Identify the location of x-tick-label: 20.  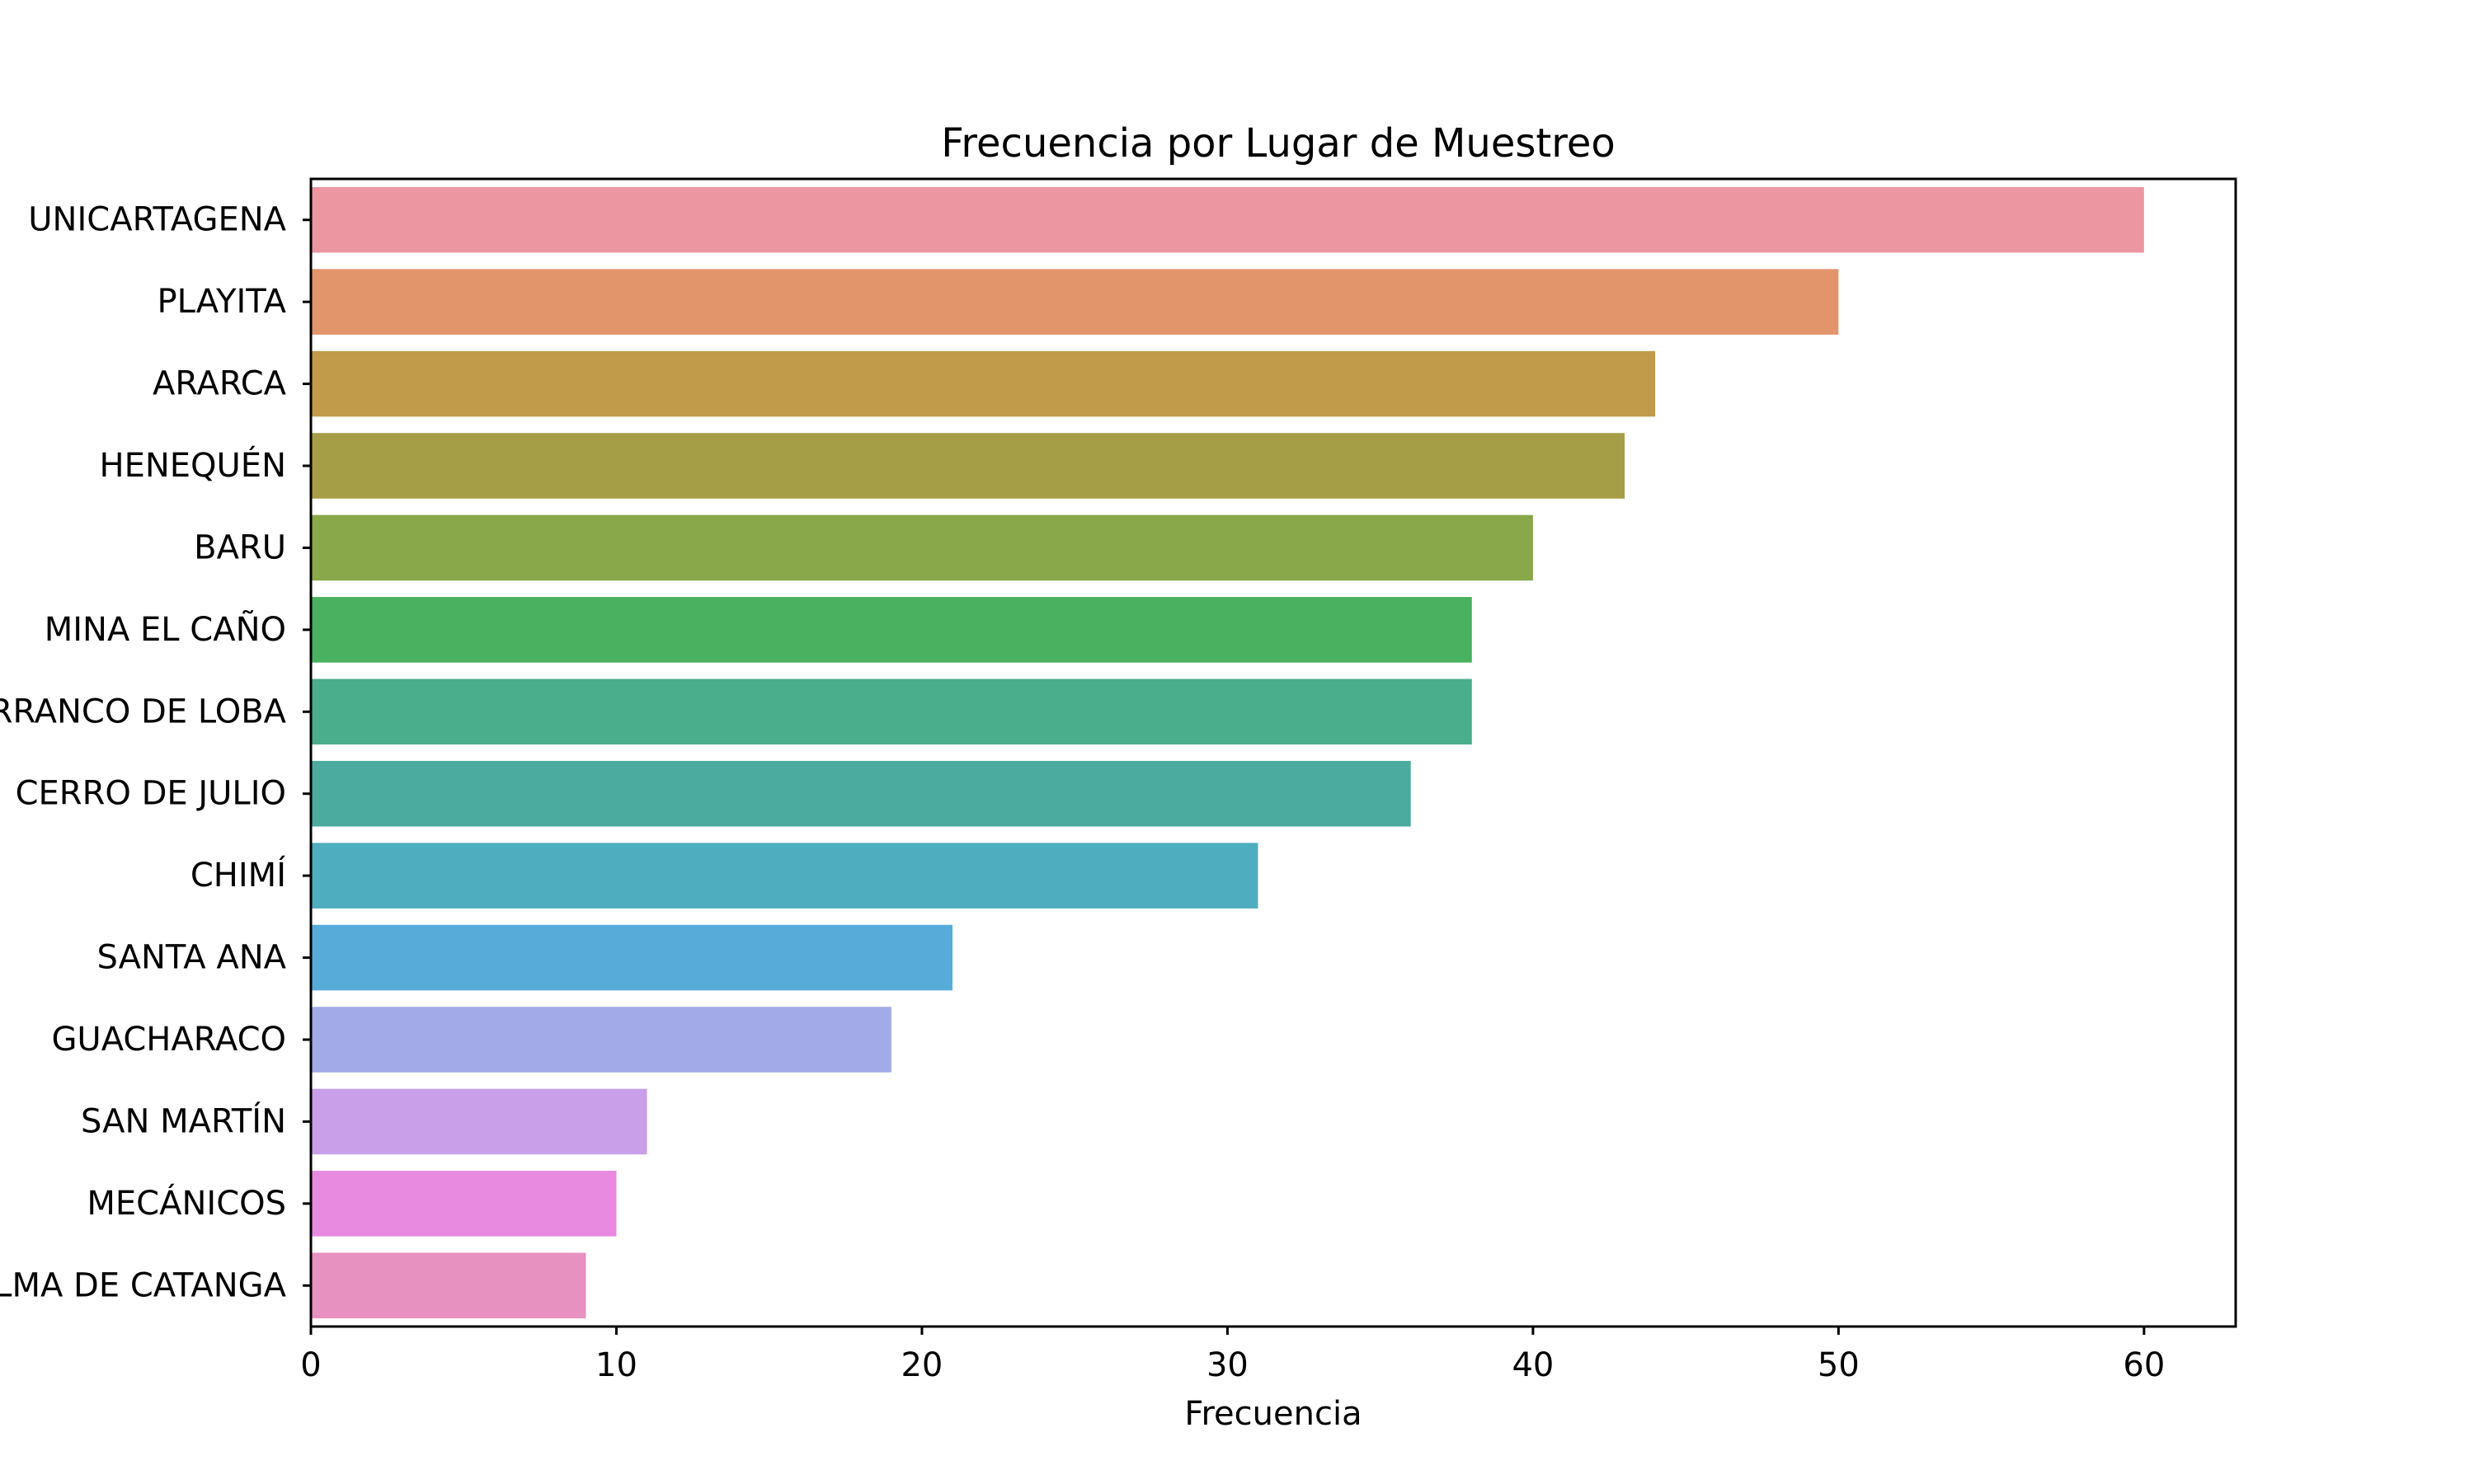
(922, 1365).